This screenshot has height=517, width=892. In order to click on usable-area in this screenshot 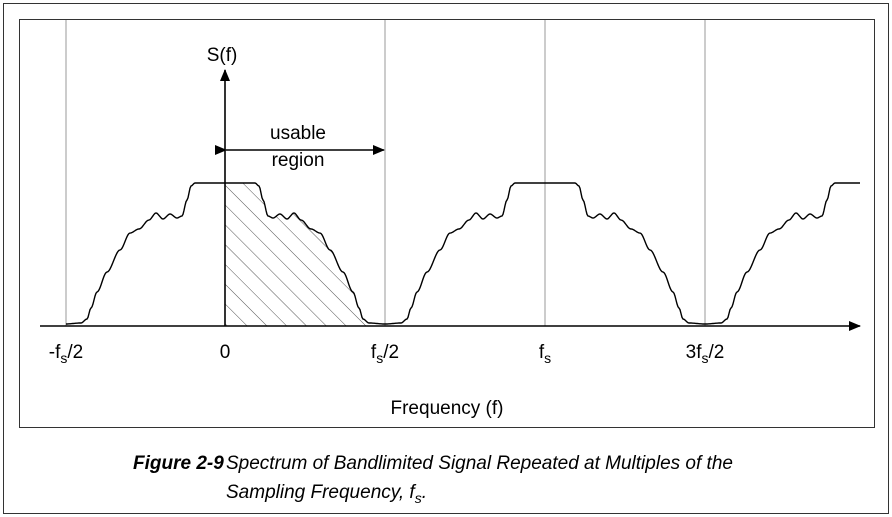, I will do `click(296, 254)`.